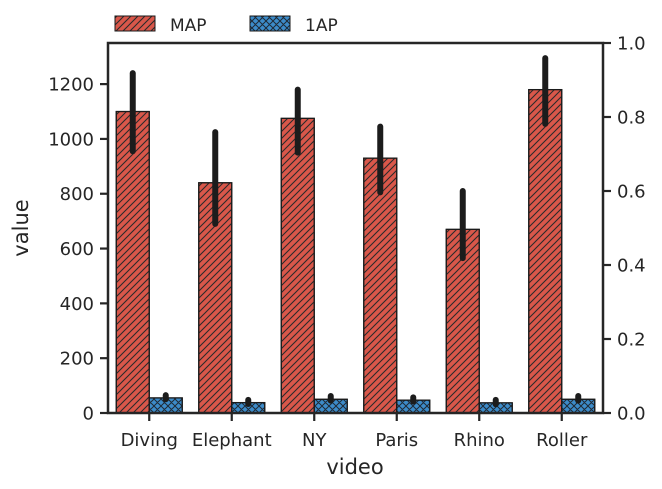  I want to click on x-tick-label-paris: Paris, so click(396, 440).